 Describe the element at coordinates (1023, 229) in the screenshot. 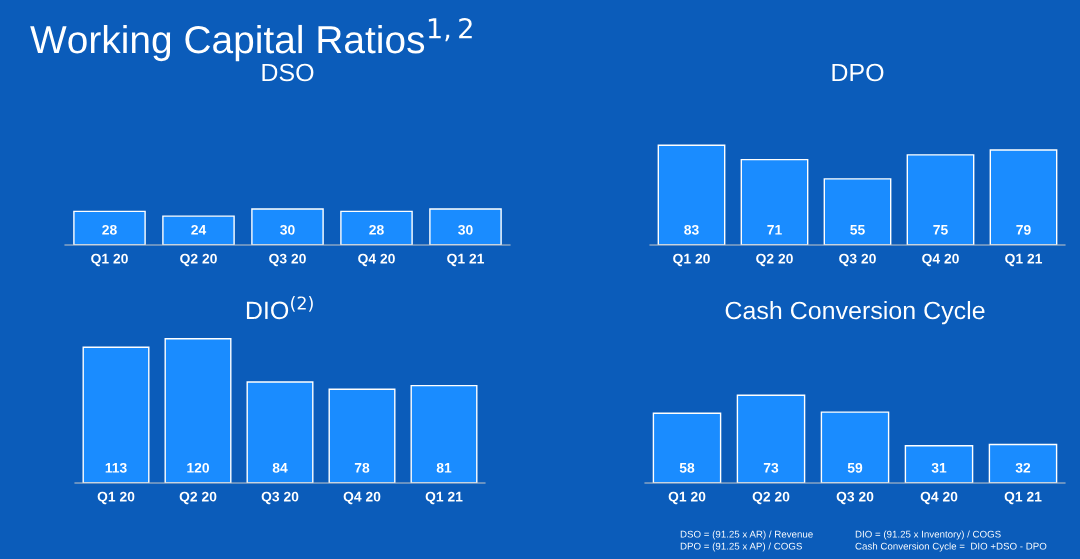

I see `data-label: 79` at that location.